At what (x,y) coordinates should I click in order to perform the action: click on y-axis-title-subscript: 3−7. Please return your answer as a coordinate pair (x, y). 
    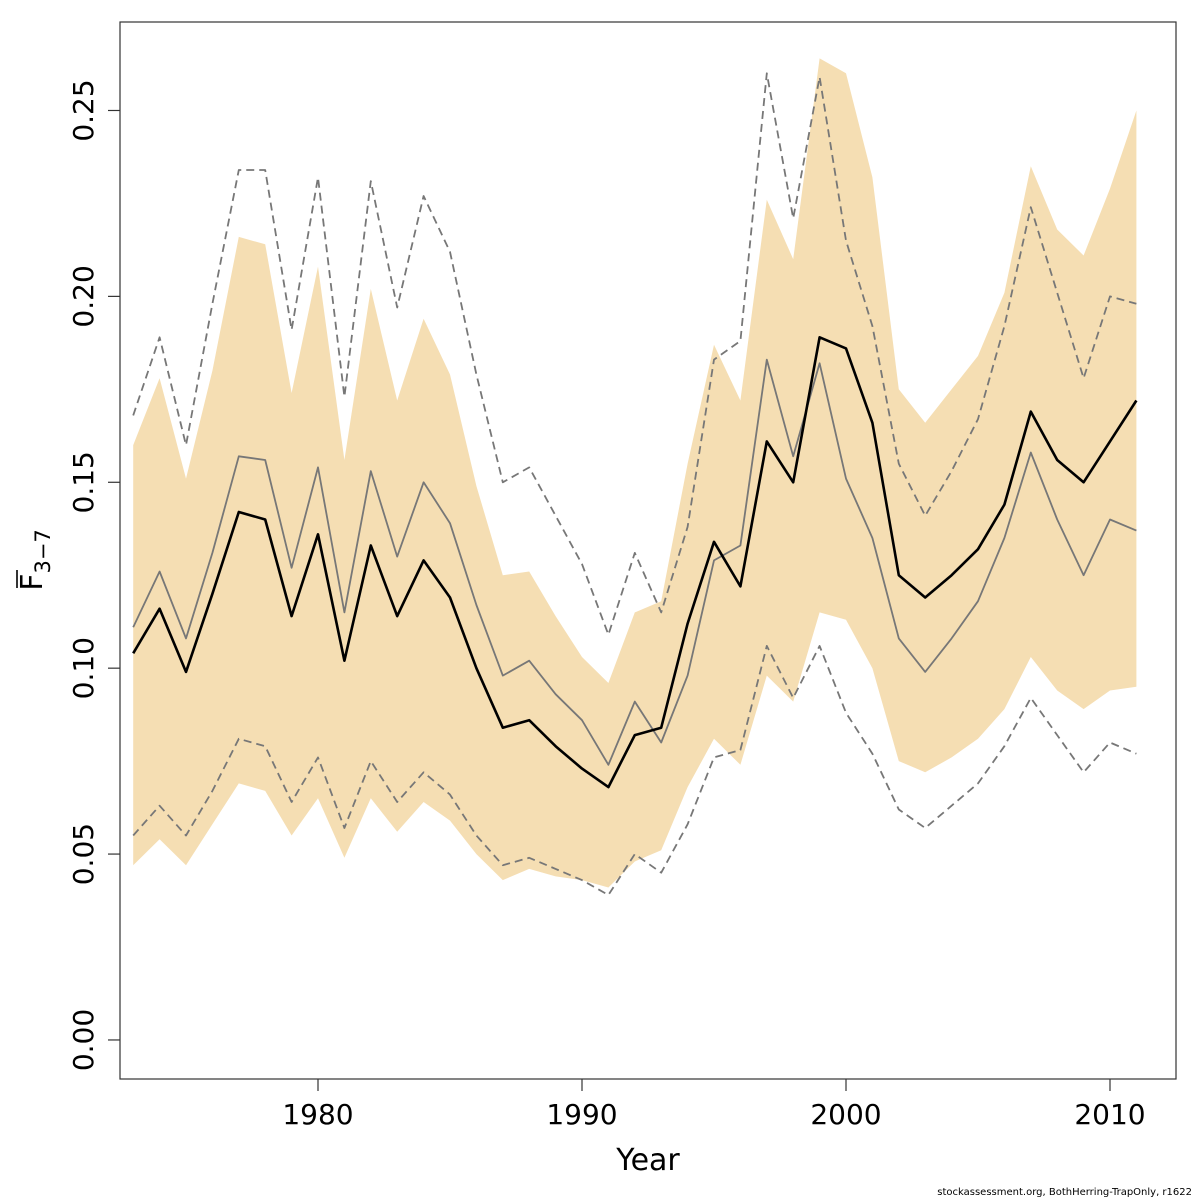
    Looking at the image, I should click on (43, 551).